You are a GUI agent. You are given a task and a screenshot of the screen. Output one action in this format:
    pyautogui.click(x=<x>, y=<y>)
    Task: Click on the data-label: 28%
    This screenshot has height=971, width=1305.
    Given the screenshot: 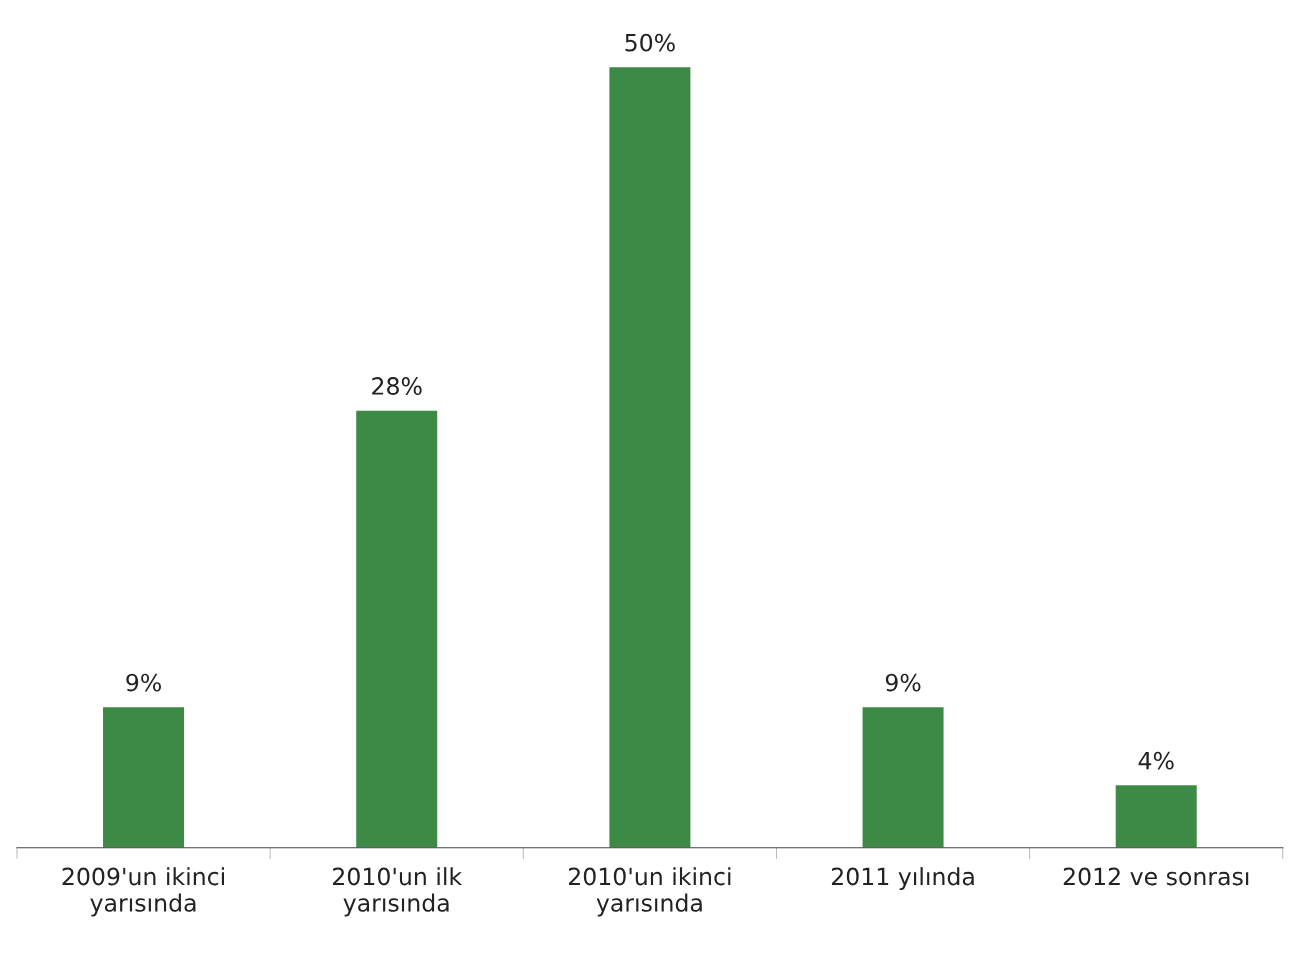 What is the action you would take?
    pyautogui.click(x=397, y=386)
    